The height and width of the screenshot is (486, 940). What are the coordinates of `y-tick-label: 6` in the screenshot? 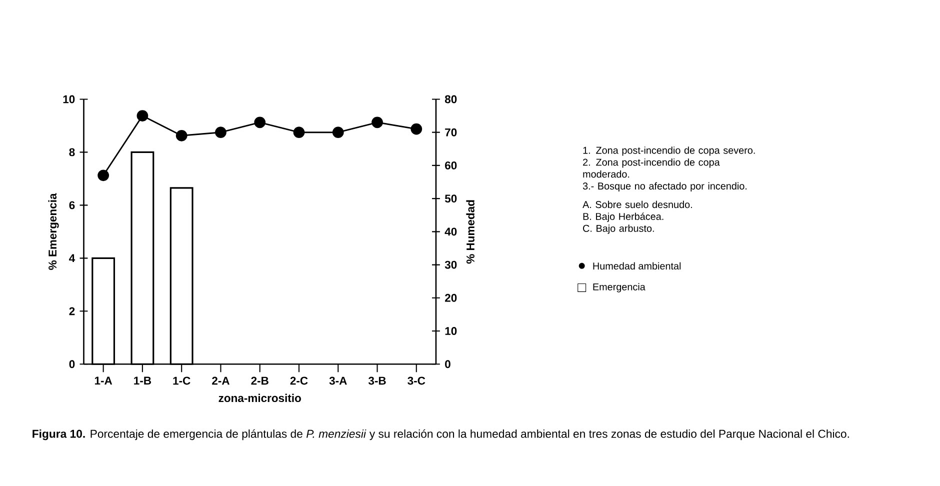 It's located at (72, 205).